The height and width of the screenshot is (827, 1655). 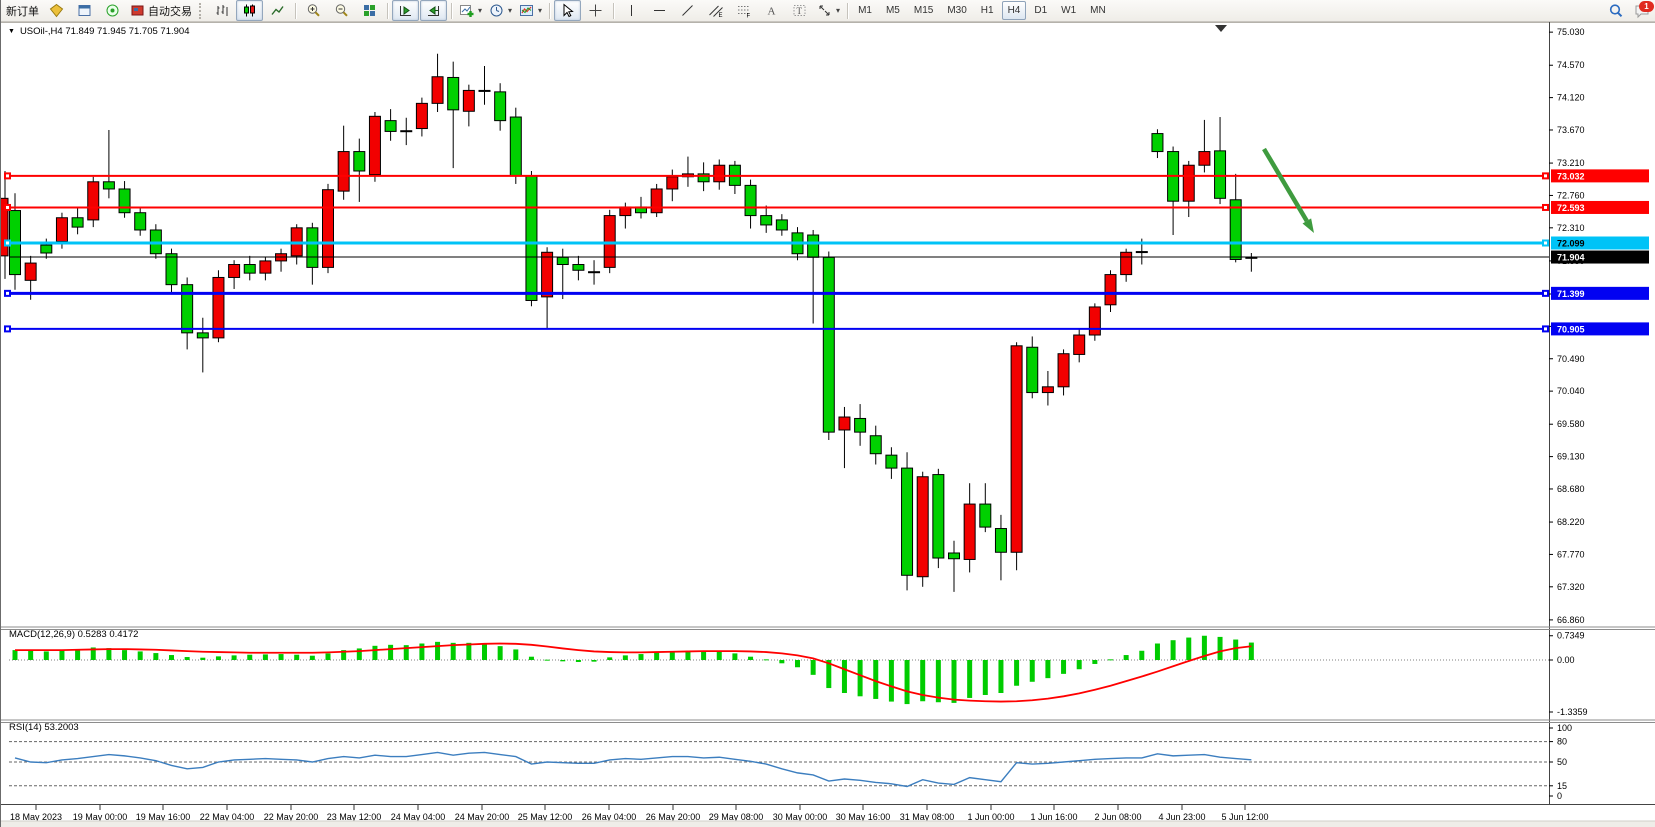 What do you see at coordinates (957, 10) in the screenshot?
I see `timeframe-button-m30: M30` at bounding box center [957, 10].